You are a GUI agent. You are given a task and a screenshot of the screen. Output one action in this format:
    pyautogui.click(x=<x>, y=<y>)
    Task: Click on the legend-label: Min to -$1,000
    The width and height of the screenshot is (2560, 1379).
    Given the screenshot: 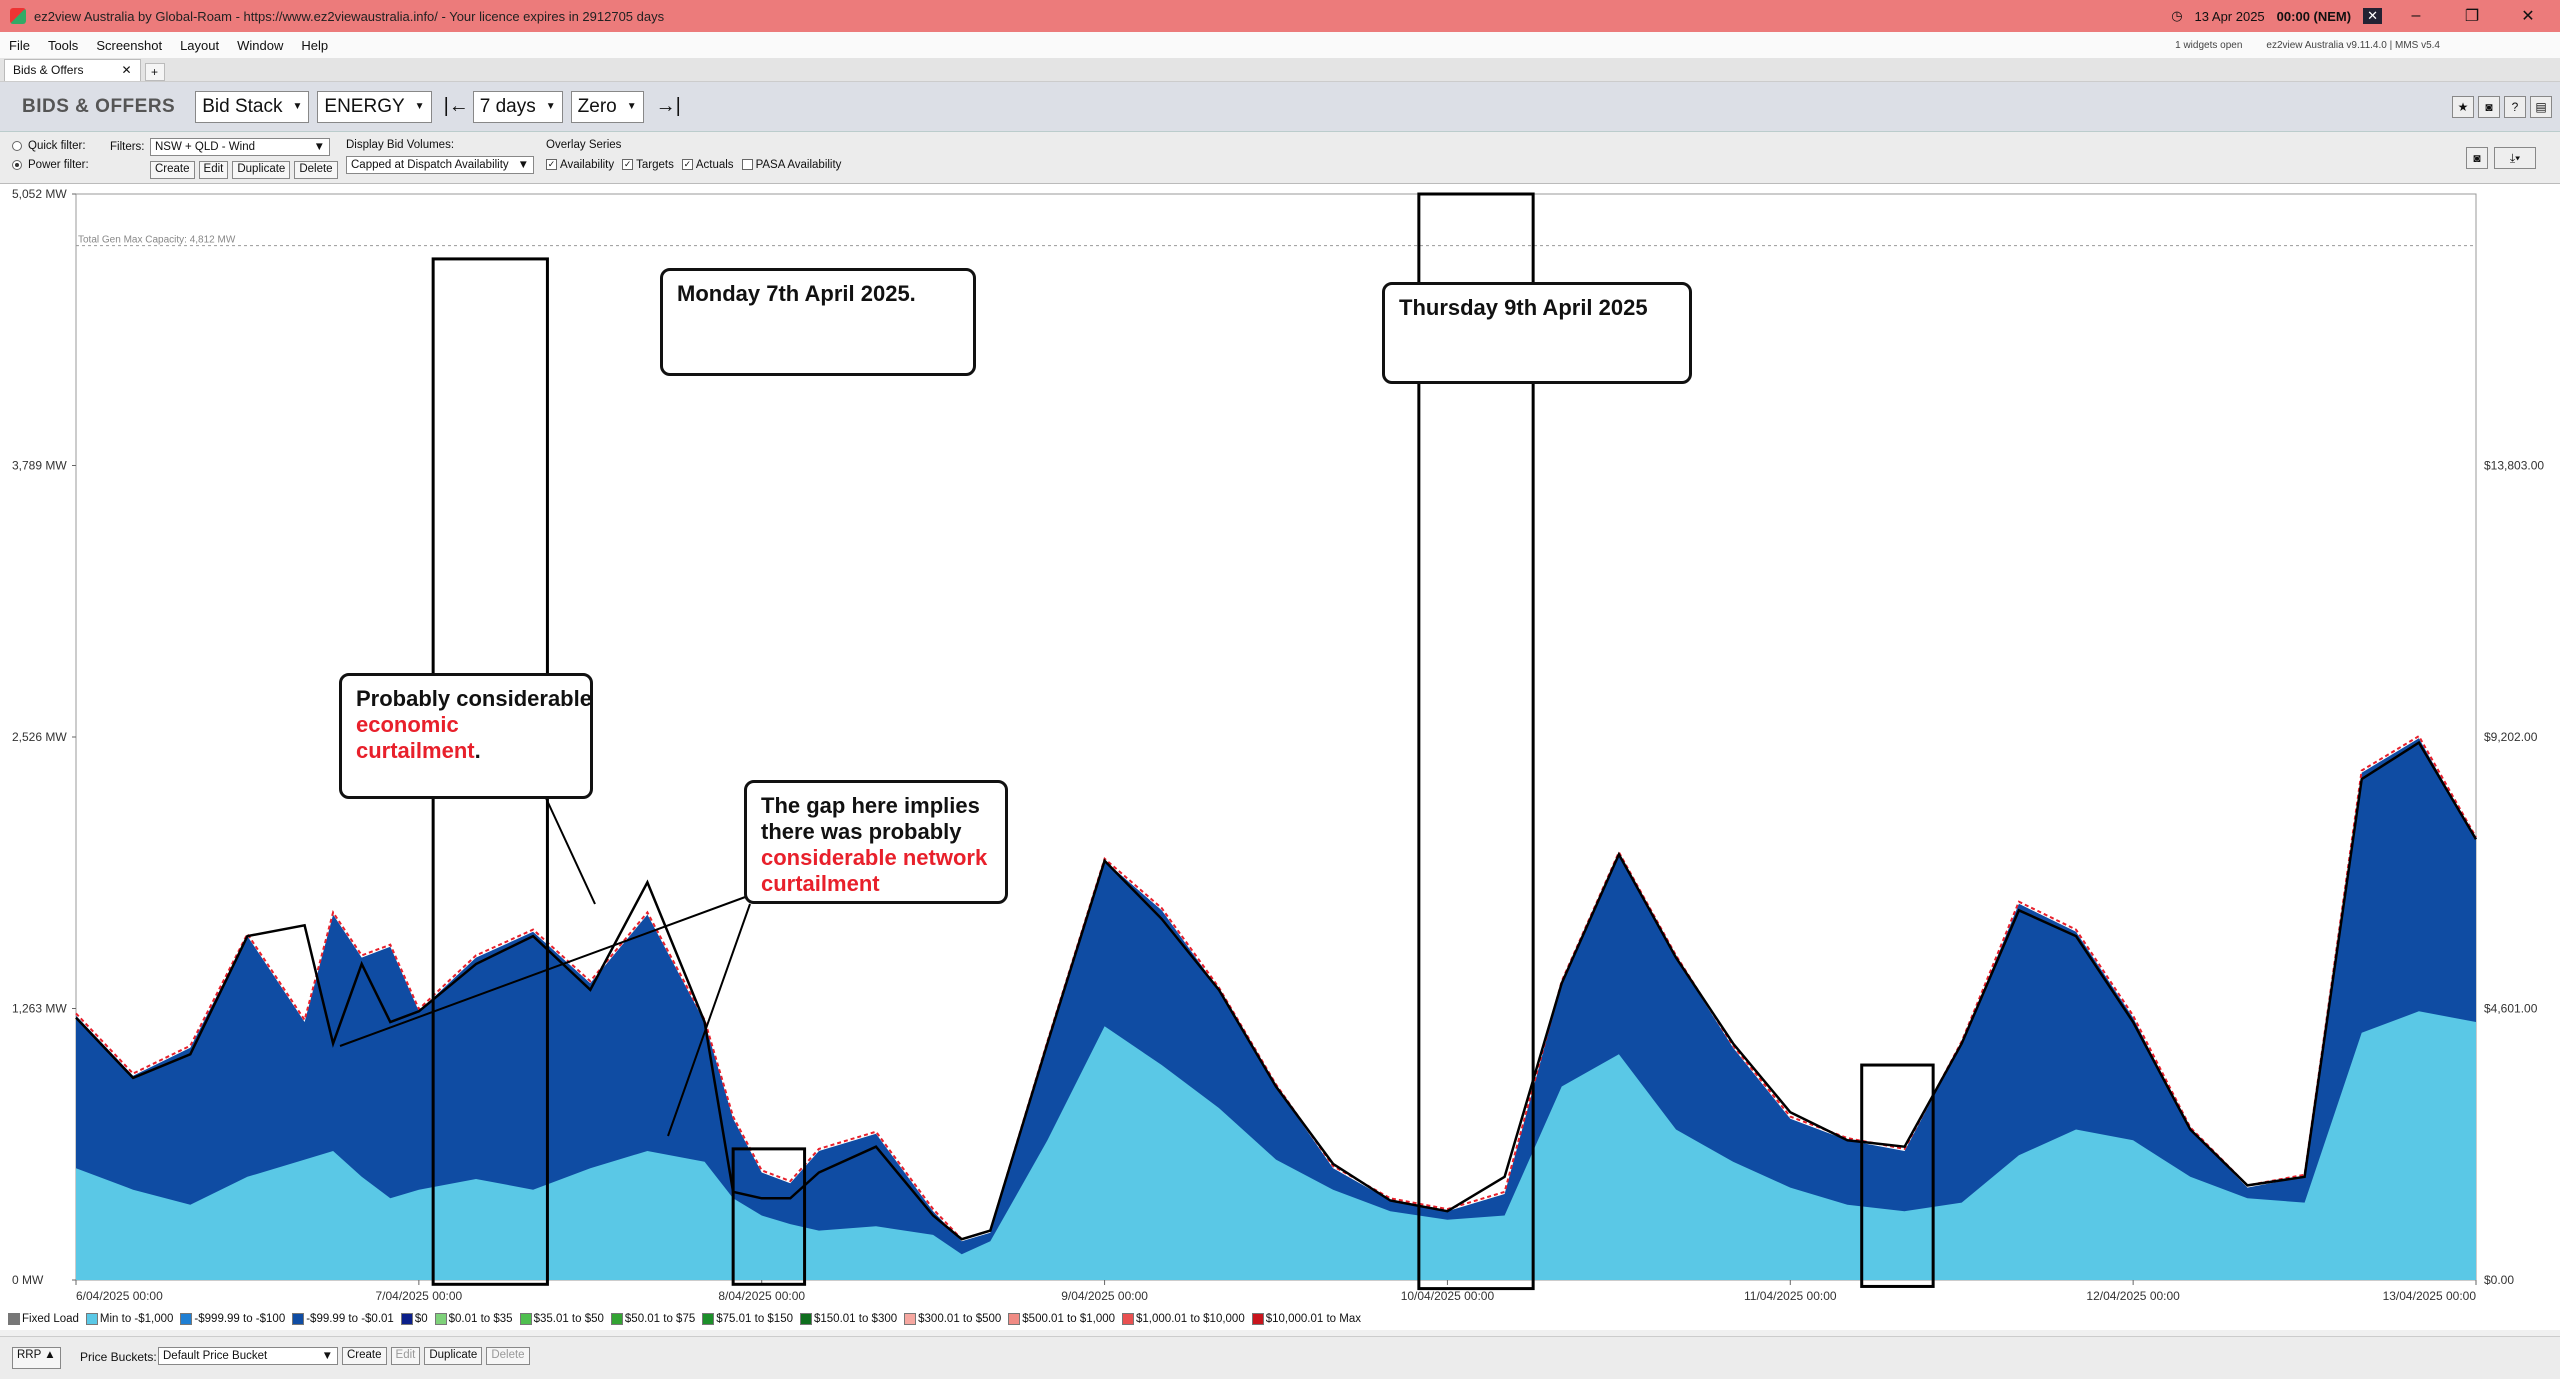 What is the action you would take?
    pyautogui.click(x=136, y=1319)
    